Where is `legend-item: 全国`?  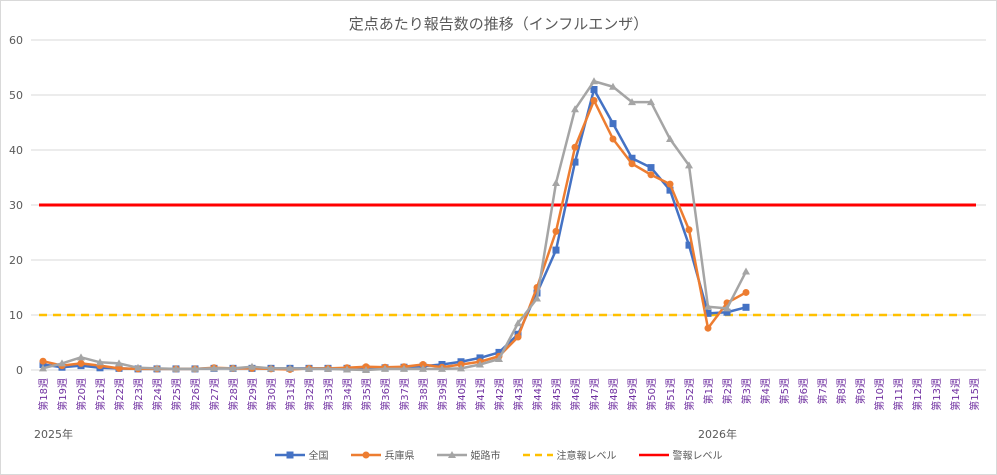 legend-item: 全国 is located at coordinates (301, 454).